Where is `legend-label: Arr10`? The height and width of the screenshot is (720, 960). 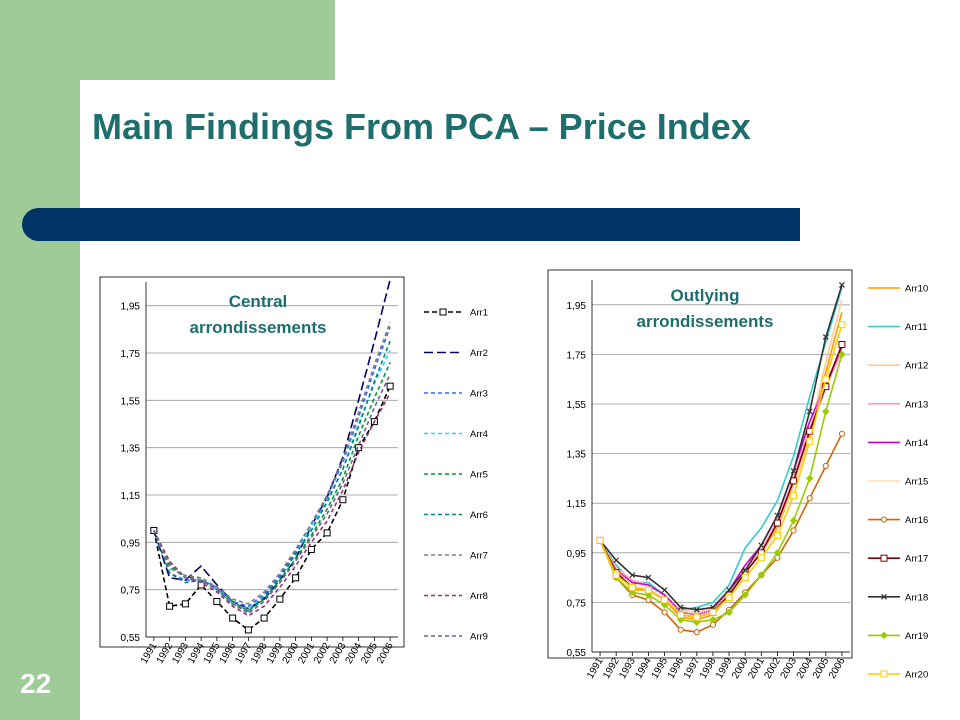 legend-label: Arr10 is located at coordinates (916, 289).